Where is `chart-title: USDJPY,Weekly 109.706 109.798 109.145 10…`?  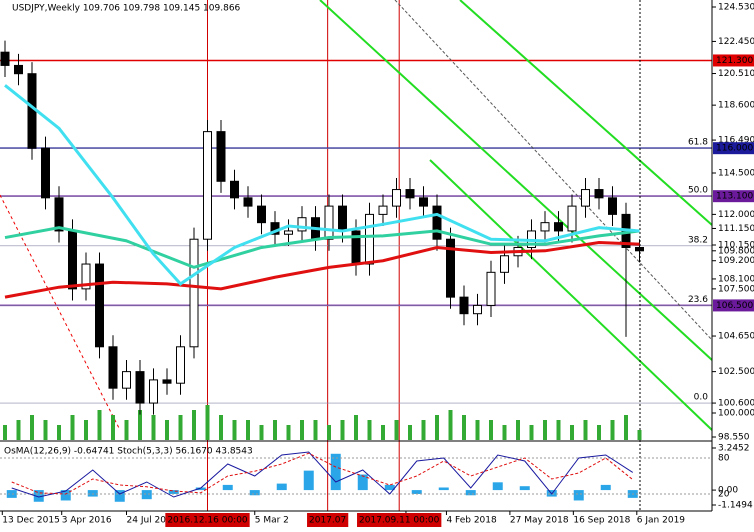
chart-title: USDJPY,Weekly 109.706 109.798 109.145 10… is located at coordinates (126, 9).